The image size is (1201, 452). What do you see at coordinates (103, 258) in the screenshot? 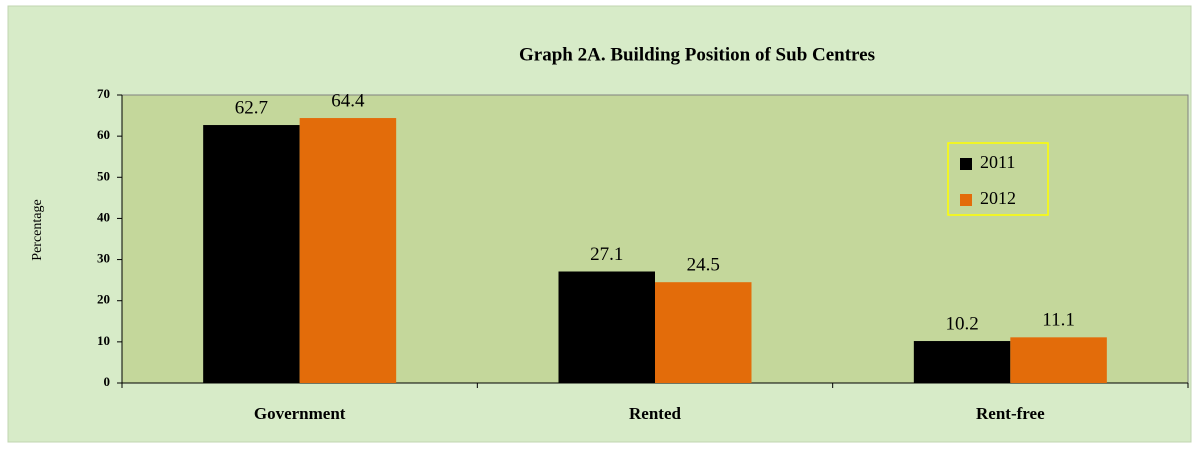
I see `y-tick-label: 30` at bounding box center [103, 258].